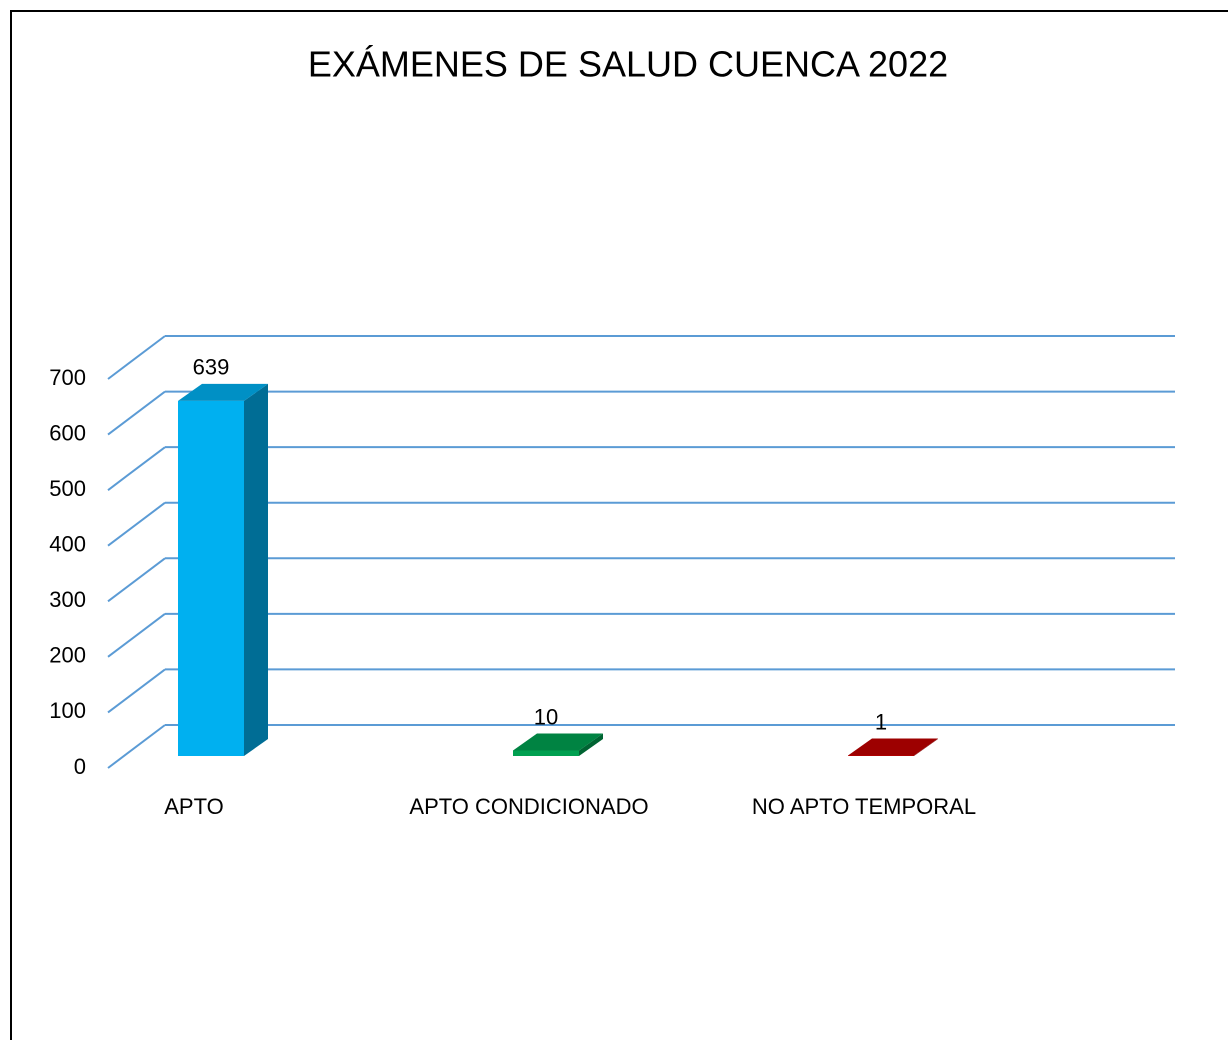 The width and height of the screenshot is (1228, 1040). What do you see at coordinates (546, 716) in the screenshot?
I see `data-label: 10` at bounding box center [546, 716].